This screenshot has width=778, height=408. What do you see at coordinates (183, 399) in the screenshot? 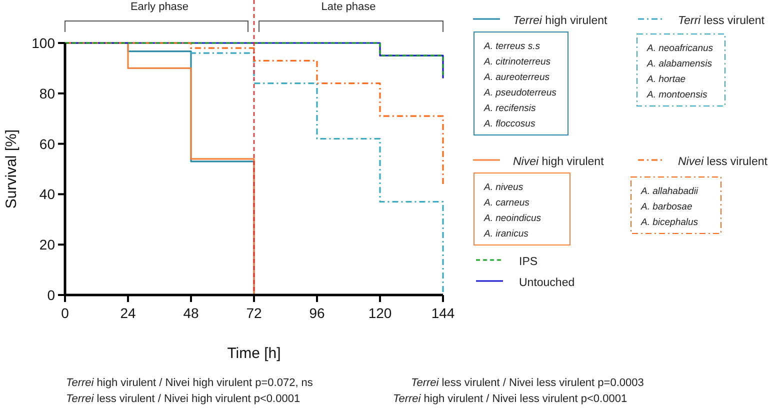
I see `text: Terrei less virulent / Nivei high virulent p<0.0001` at bounding box center [183, 399].